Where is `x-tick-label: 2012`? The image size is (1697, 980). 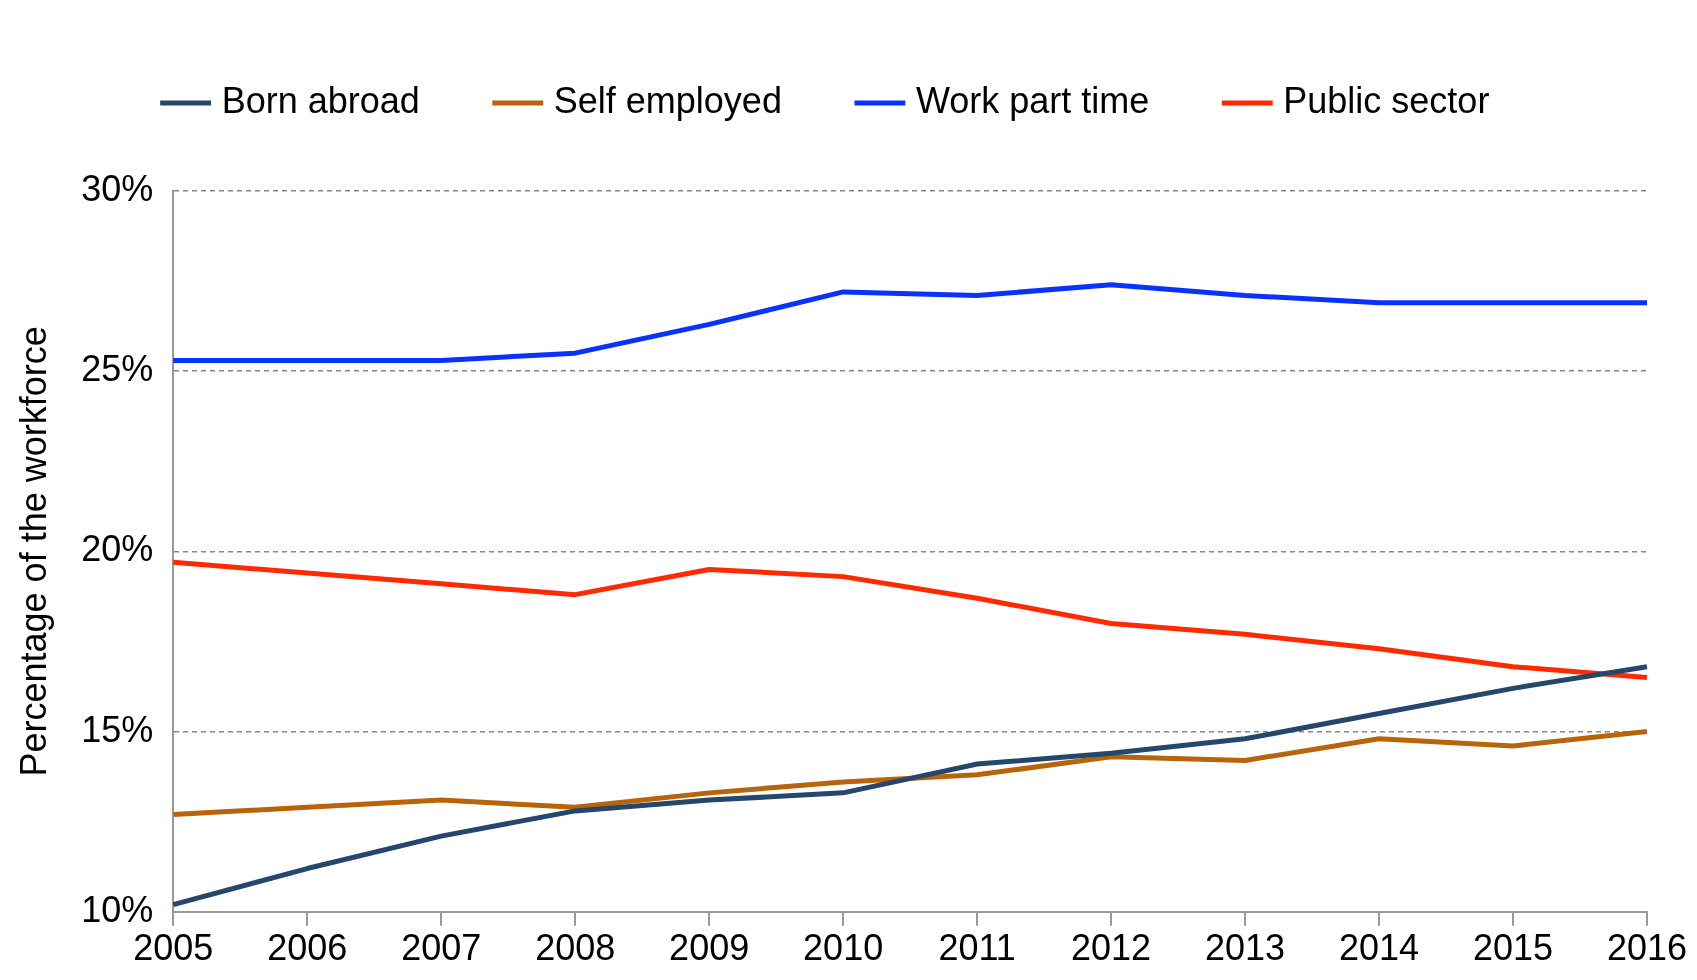
x-tick-label: 2012 is located at coordinates (1111, 948).